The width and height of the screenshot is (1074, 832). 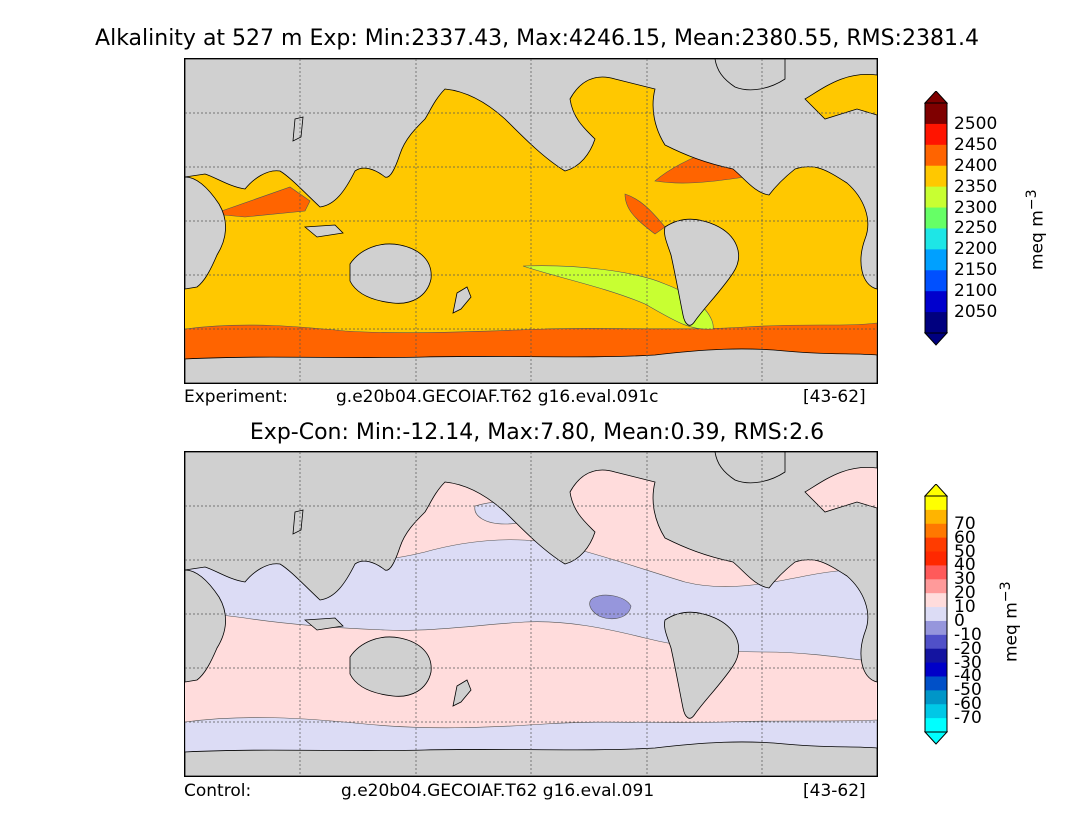 What do you see at coordinates (1036, 229) in the screenshot?
I see `top-colorbar-unit: meq m−3` at bounding box center [1036, 229].